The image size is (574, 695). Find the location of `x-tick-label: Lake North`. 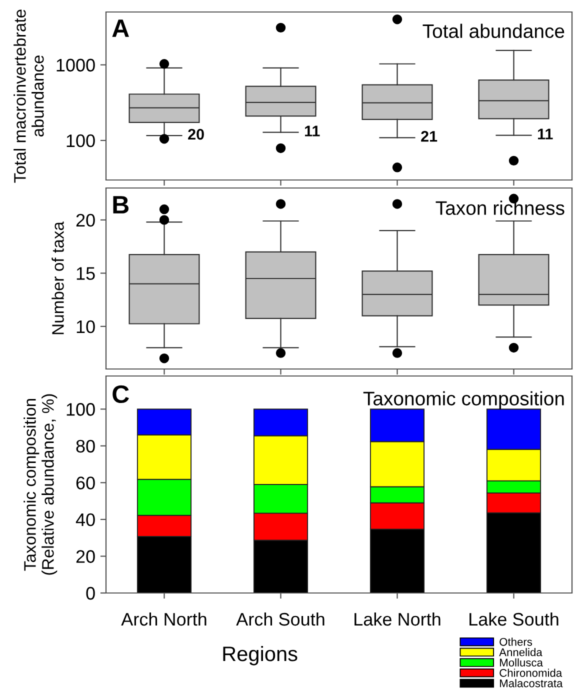

x-tick-label: Lake North is located at coordinates (397, 619).